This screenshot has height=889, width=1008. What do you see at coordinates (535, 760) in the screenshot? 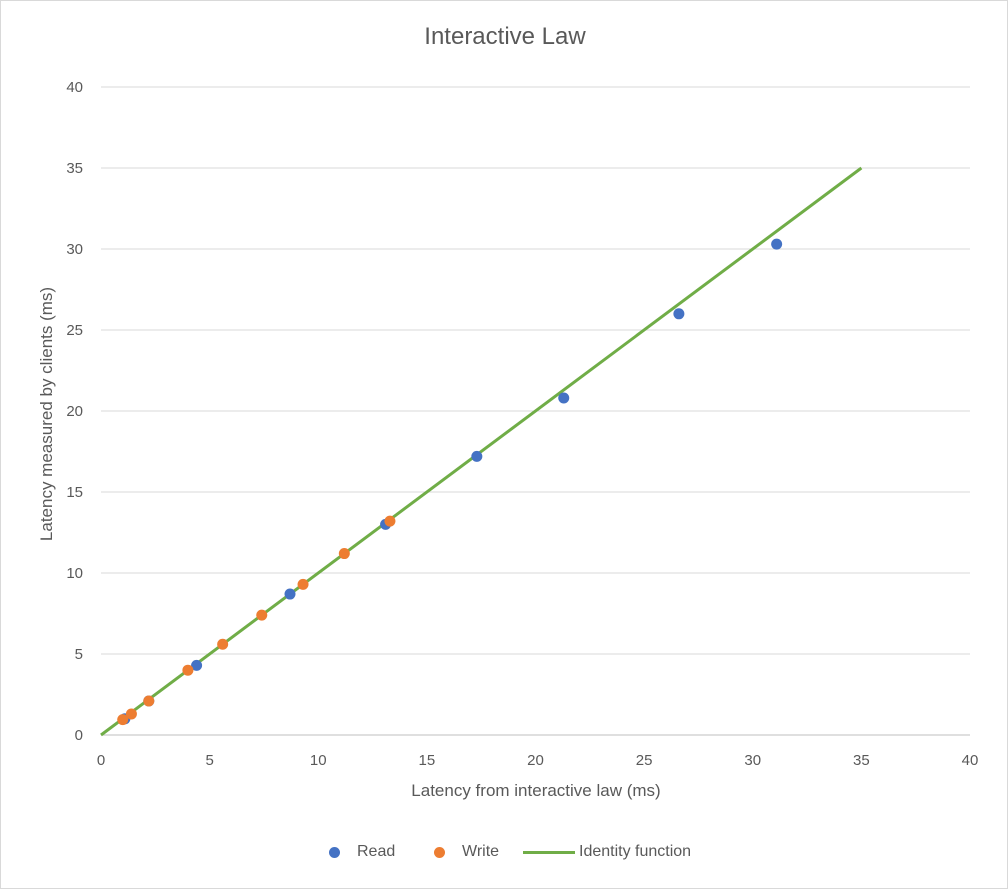
I see `x-tick-label: 20` at bounding box center [535, 760].